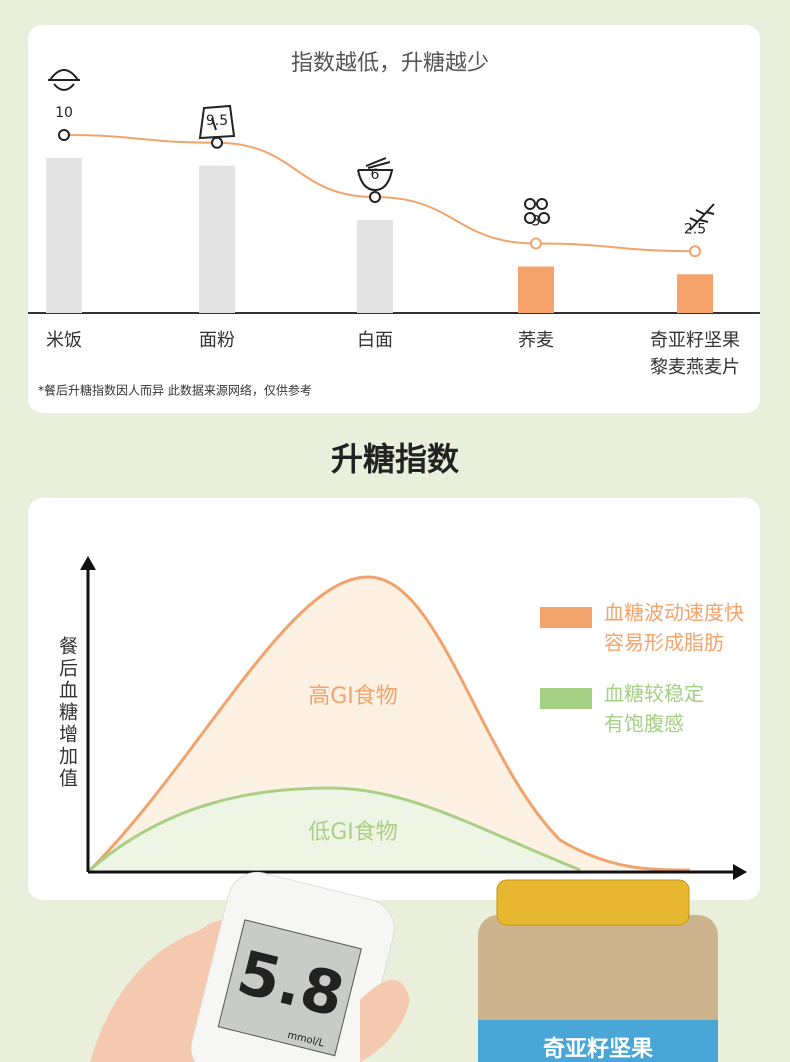 Image resolution: width=790 pixels, height=1062 pixels. Describe the element at coordinates (353, 696) in the screenshot. I see `curve-label: 高GI食物` at that location.